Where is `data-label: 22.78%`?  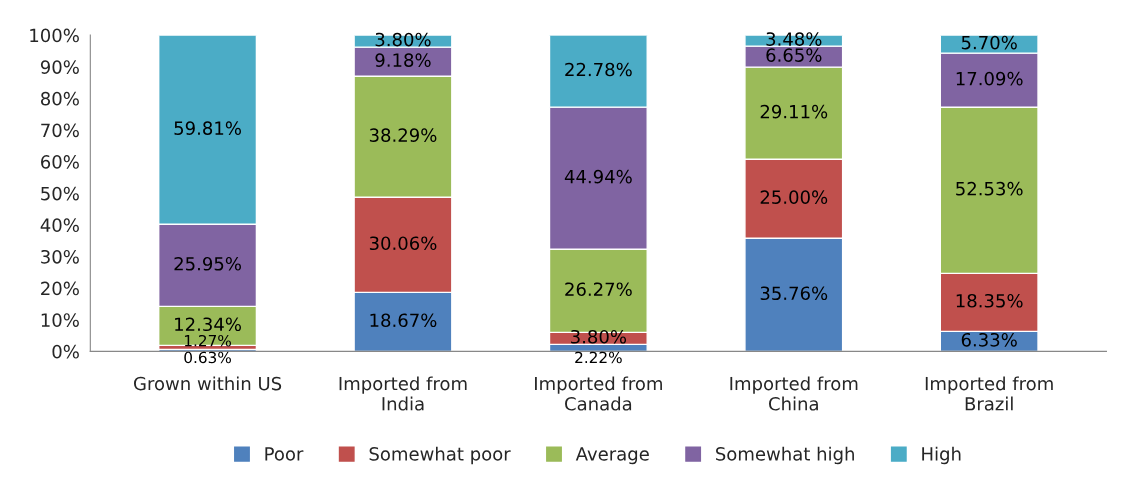
data-label: 22.78% is located at coordinates (598, 69).